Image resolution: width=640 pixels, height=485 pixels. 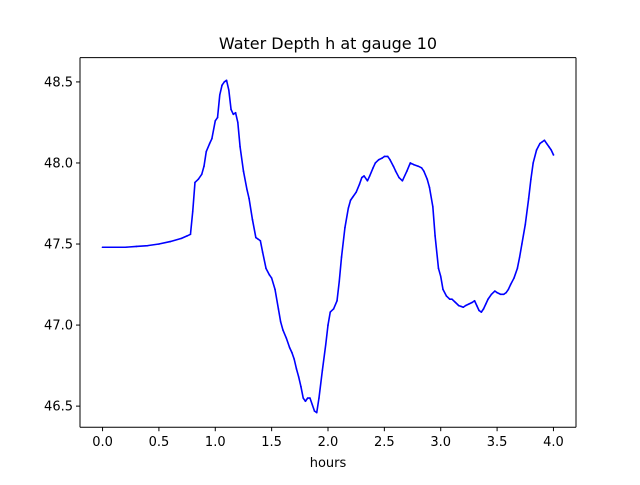 I want to click on y-tick-label: 47.5, so click(x=58, y=245).